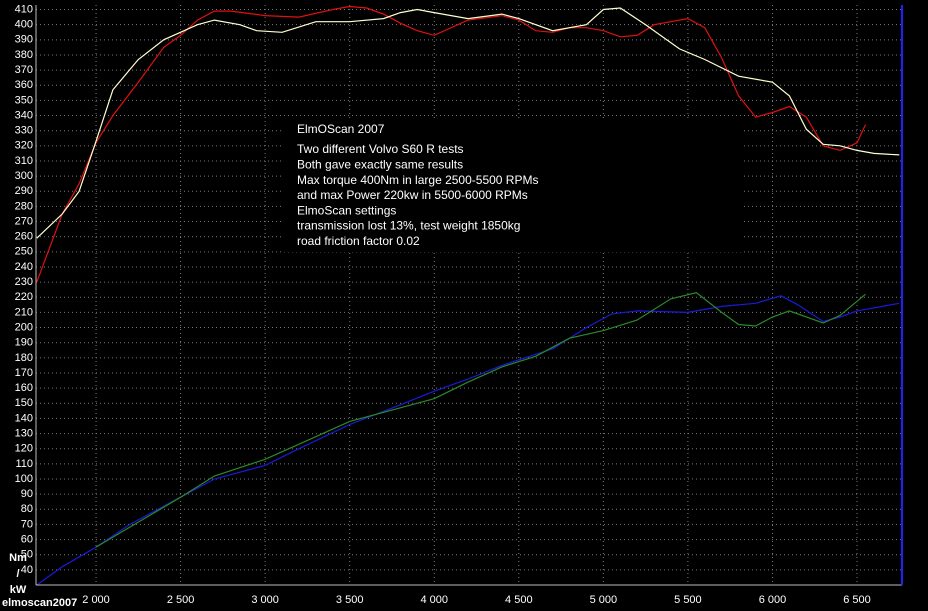 The image size is (928, 611). What do you see at coordinates (24, 327) in the screenshot?
I see `y-tick-label: 200` at bounding box center [24, 327].